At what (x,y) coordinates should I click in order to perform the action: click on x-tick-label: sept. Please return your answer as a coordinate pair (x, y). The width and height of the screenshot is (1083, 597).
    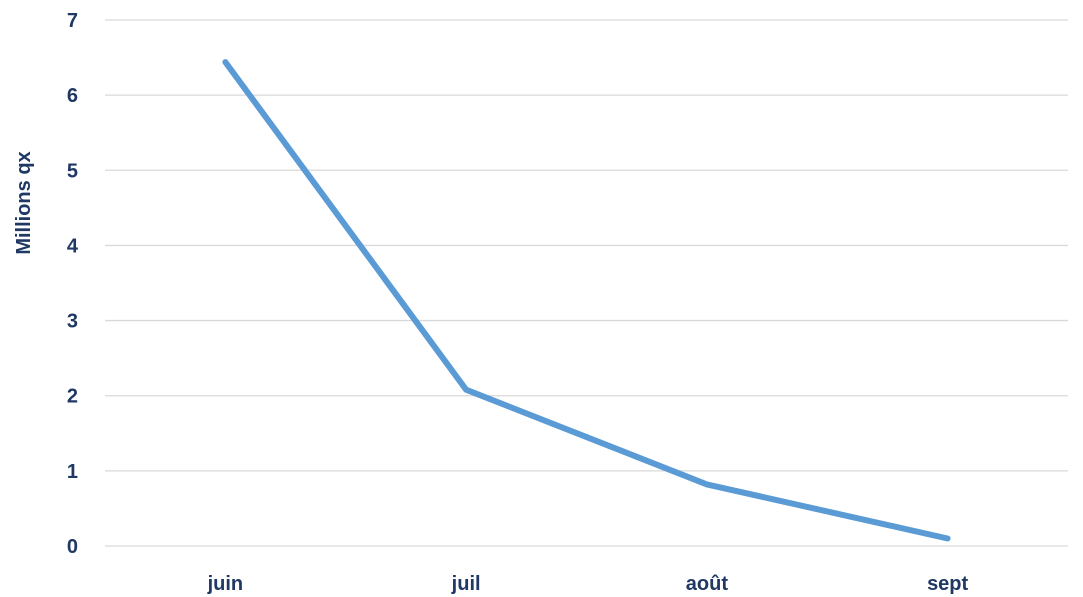
    Looking at the image, I should click on (947, 584).